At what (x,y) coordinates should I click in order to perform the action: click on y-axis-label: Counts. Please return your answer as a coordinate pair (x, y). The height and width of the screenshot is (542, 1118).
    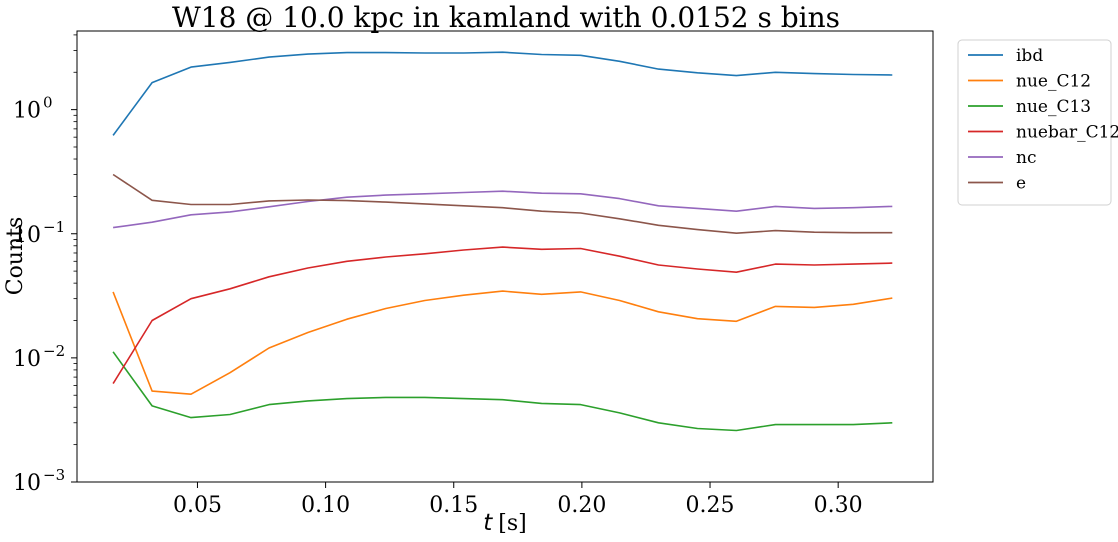
    Looking at the image, I should click on (15, 256).